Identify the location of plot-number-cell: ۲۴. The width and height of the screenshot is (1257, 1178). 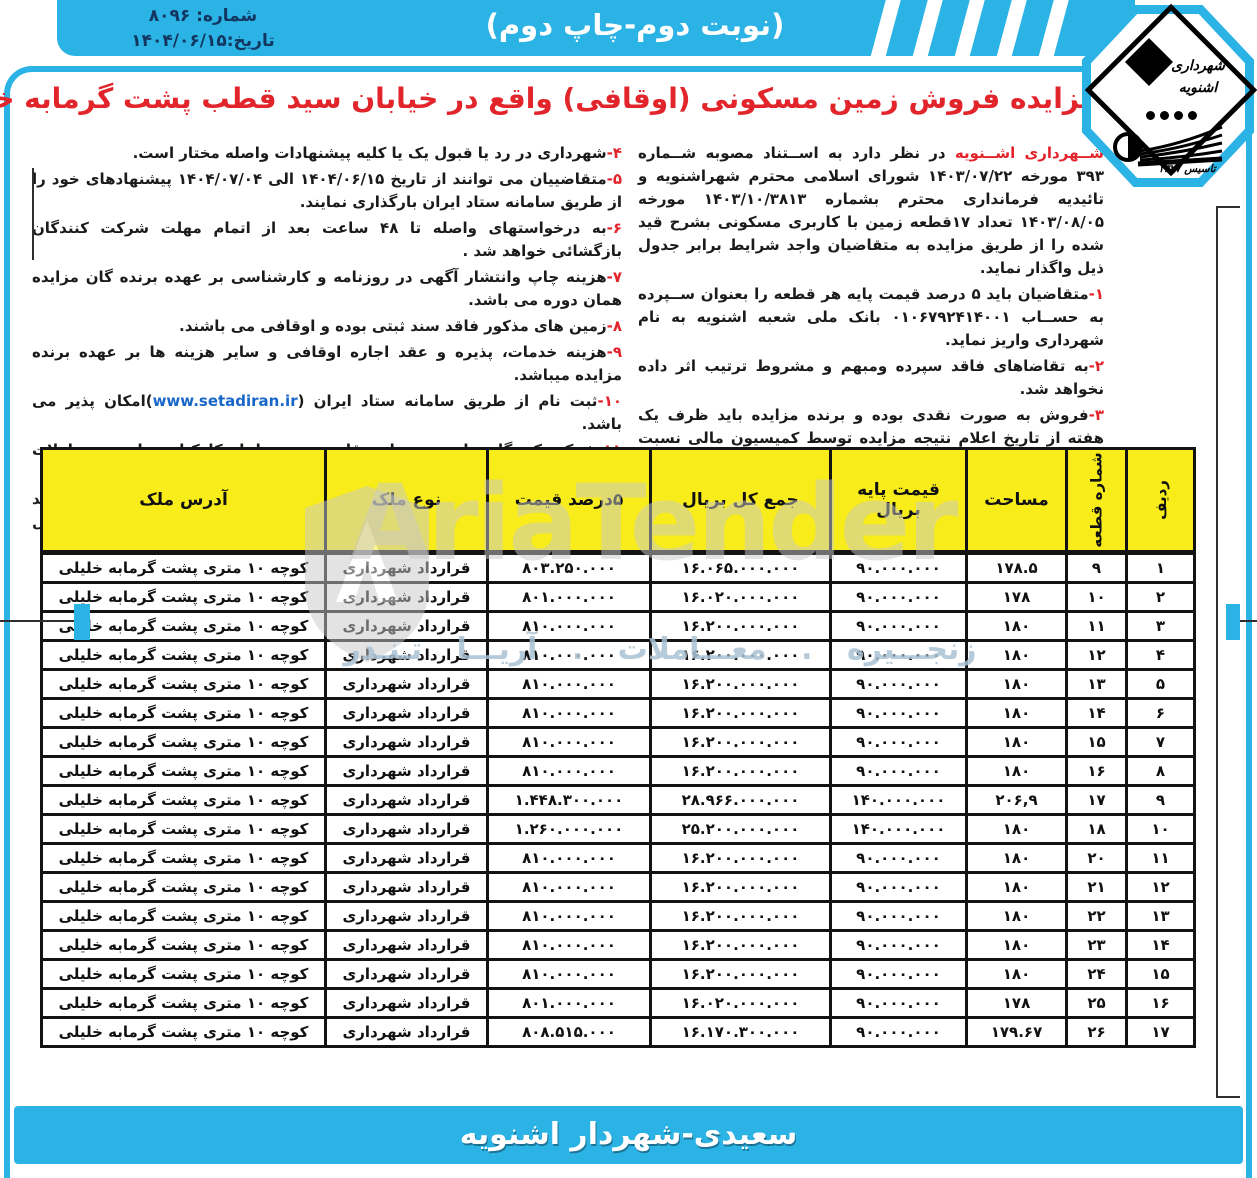
(1096, 974).